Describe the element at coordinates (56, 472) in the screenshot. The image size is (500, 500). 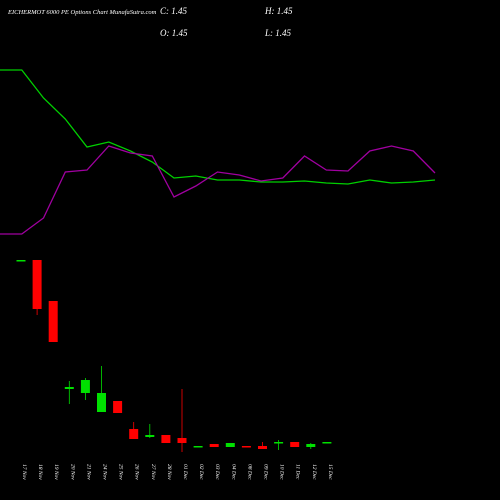
I see `x-tick-label: 19 Nov` at that location.